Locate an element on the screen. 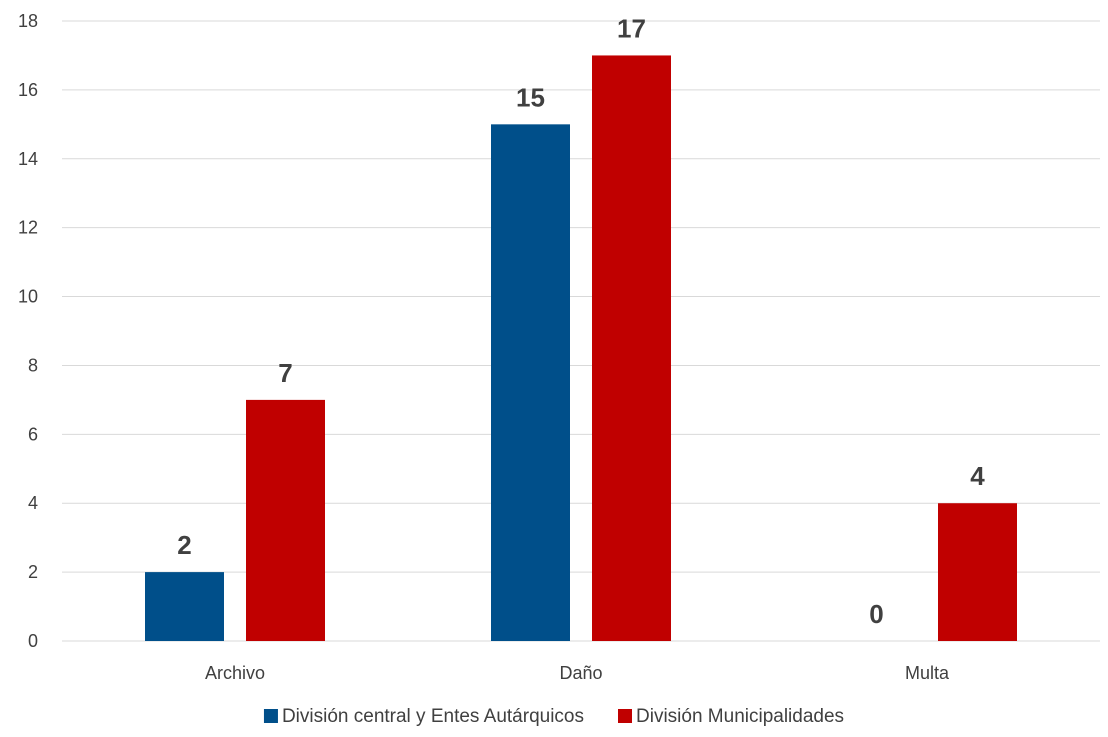 This screenshot has height=737, width=1108. y-tick-label: 8 is located at coordinates (33, 365).